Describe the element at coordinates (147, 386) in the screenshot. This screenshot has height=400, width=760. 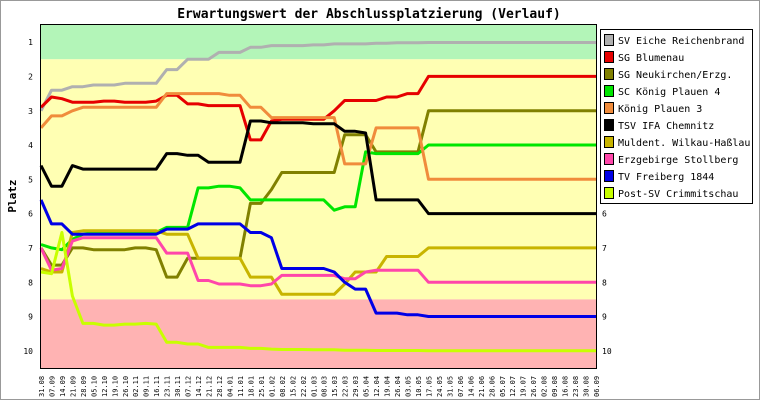
I see `x-tick-label: 09.11` at that location.